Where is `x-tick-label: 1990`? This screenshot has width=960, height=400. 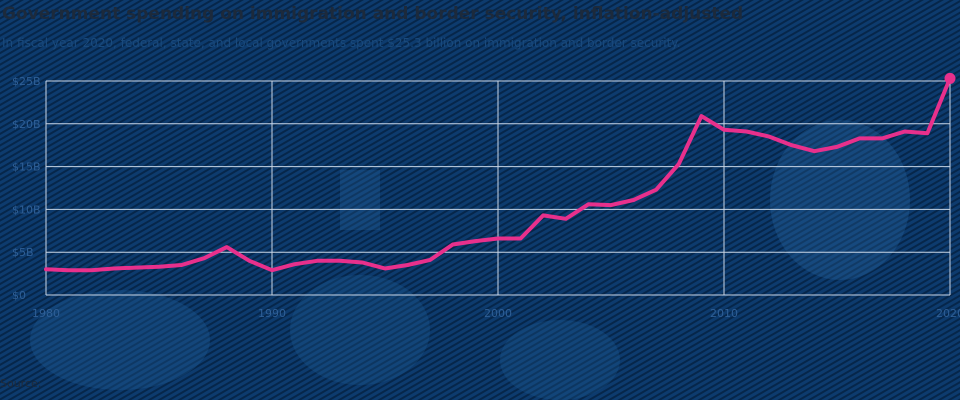 x-tick-label: 1990 is located at coordinates (272, 313).